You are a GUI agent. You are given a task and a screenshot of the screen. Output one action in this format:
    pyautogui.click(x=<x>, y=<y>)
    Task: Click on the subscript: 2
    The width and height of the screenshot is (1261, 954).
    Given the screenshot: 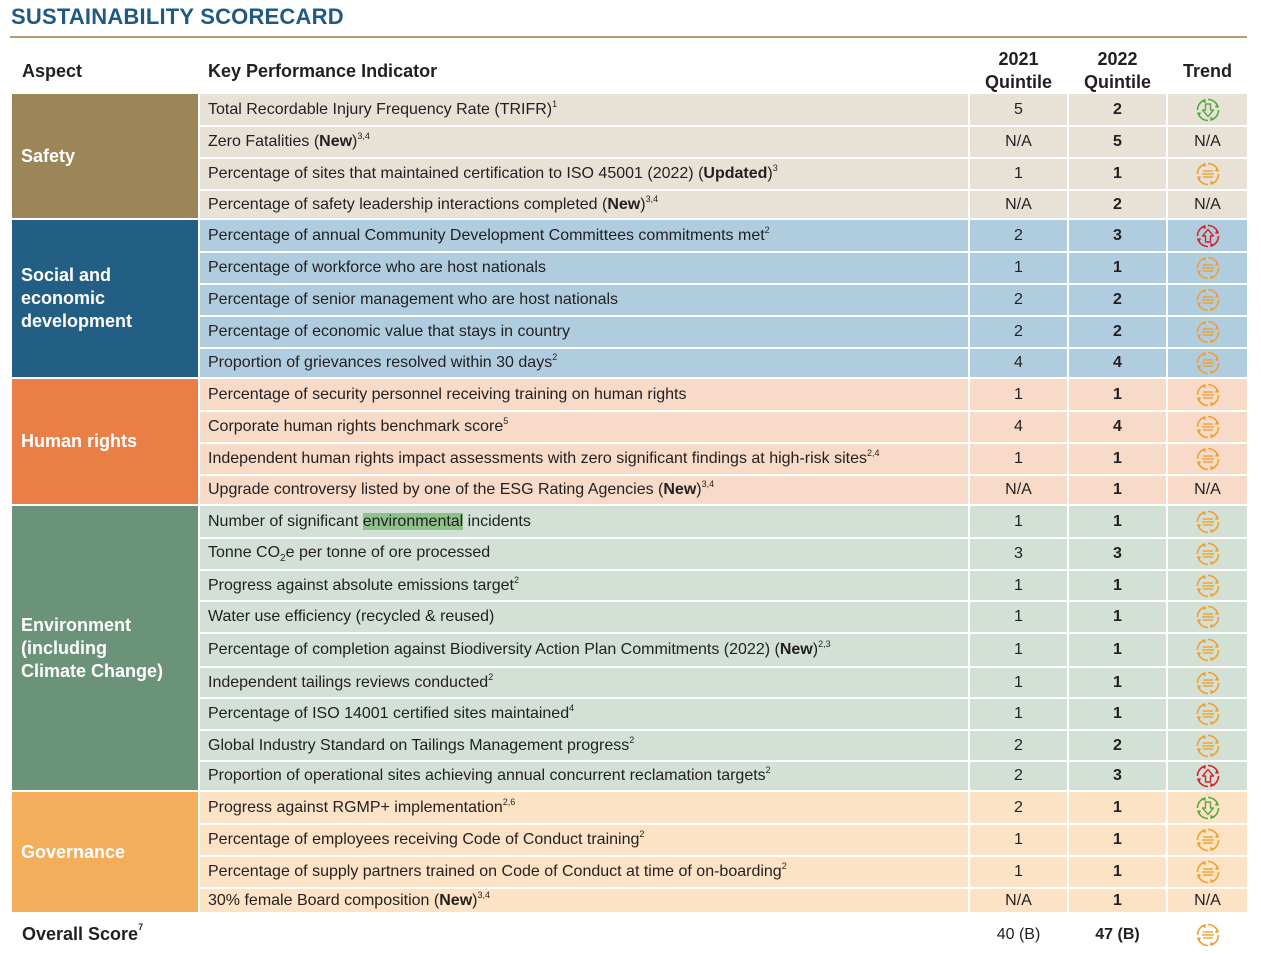 What is the action you would take?
    pyautogui.click(x=283, y=559)
    